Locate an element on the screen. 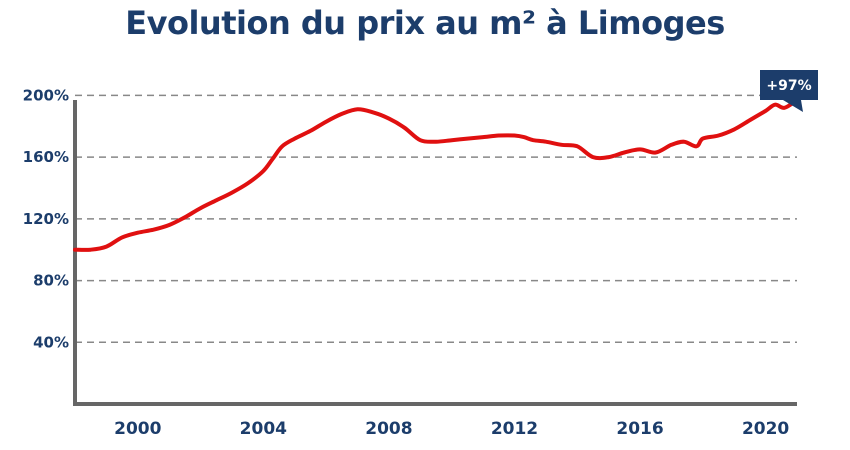  y-tick-label: 80% is located at coordinates (51, 281).